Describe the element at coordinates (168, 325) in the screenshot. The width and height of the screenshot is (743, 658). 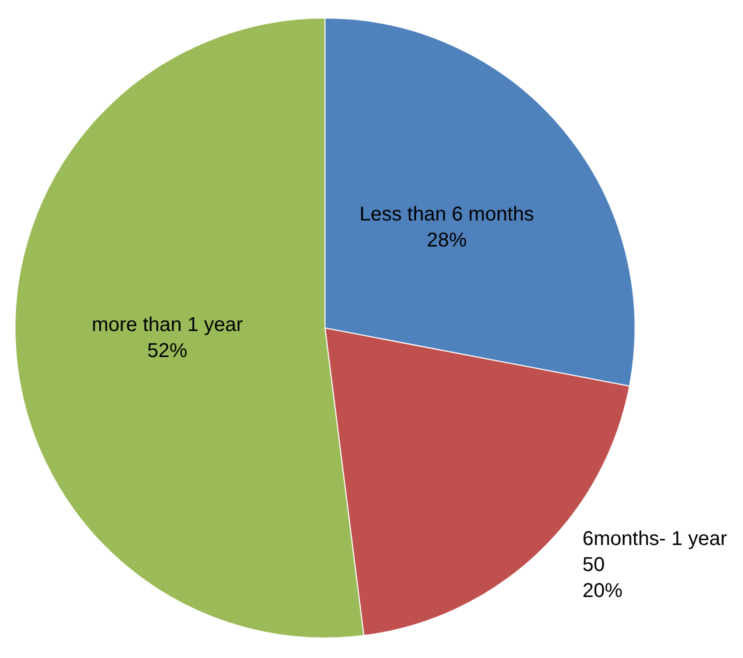
I see `slice-label: more than 1 year` at that location.